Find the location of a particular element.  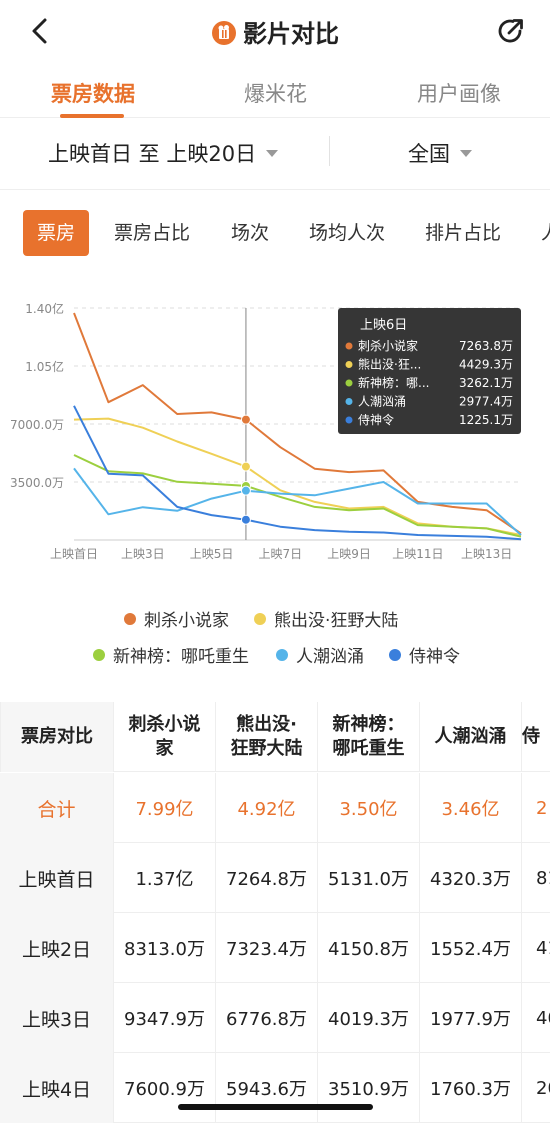

table-cell: 1977.9万 is located at coordinates (470, 1018).